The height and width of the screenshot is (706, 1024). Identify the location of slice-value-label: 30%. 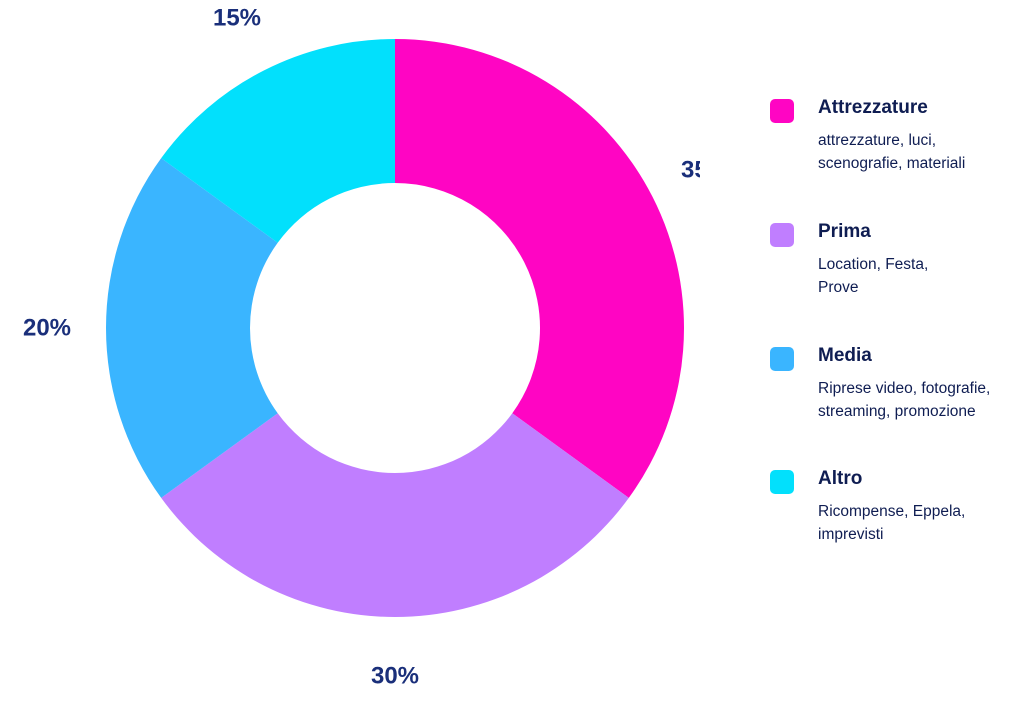
(395, 676).